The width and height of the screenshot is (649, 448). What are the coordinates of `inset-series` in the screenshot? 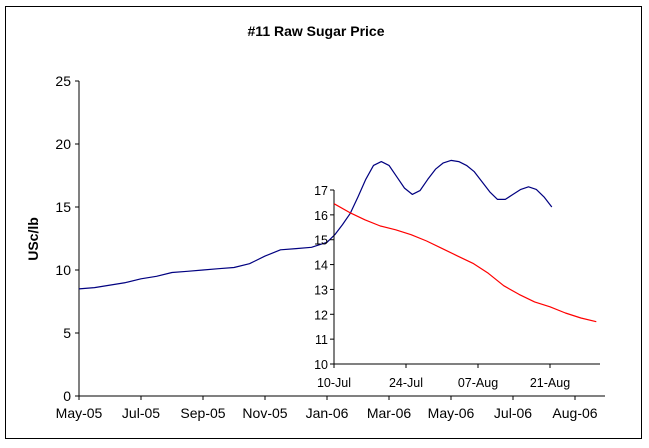 It's located at (465, 263).